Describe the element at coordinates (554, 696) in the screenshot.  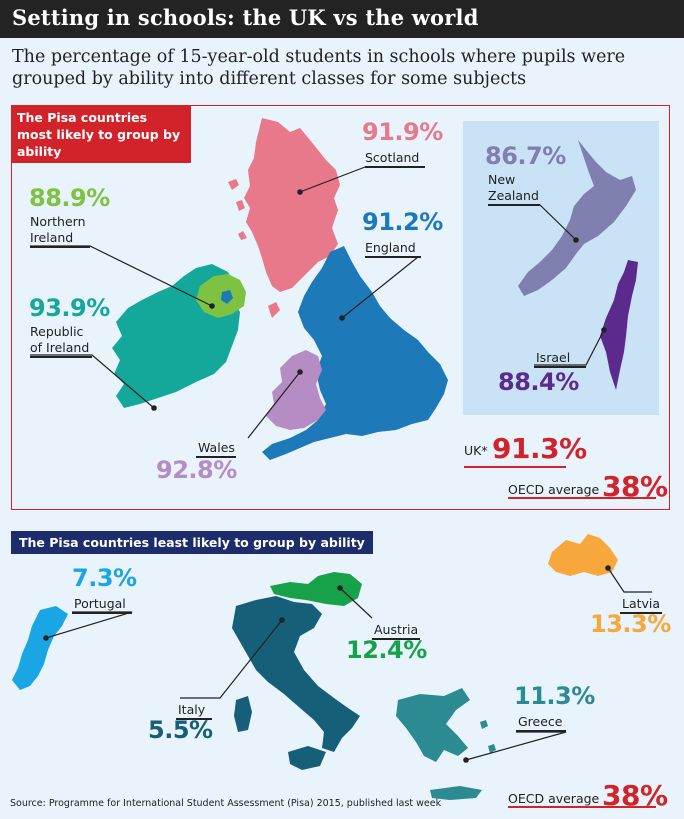
I see `greece-value: 11.3%` at that location.